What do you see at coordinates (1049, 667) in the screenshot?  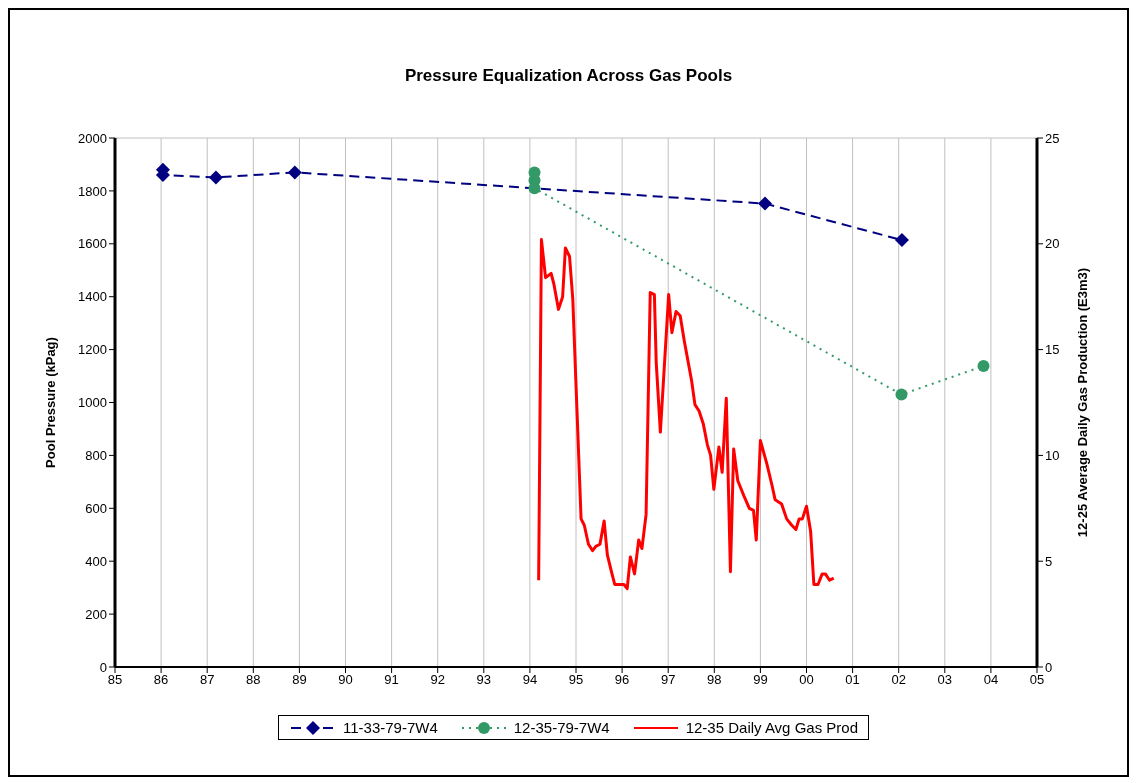 I see `y2-tick-label: 0` at bounding box center [1049, 667].